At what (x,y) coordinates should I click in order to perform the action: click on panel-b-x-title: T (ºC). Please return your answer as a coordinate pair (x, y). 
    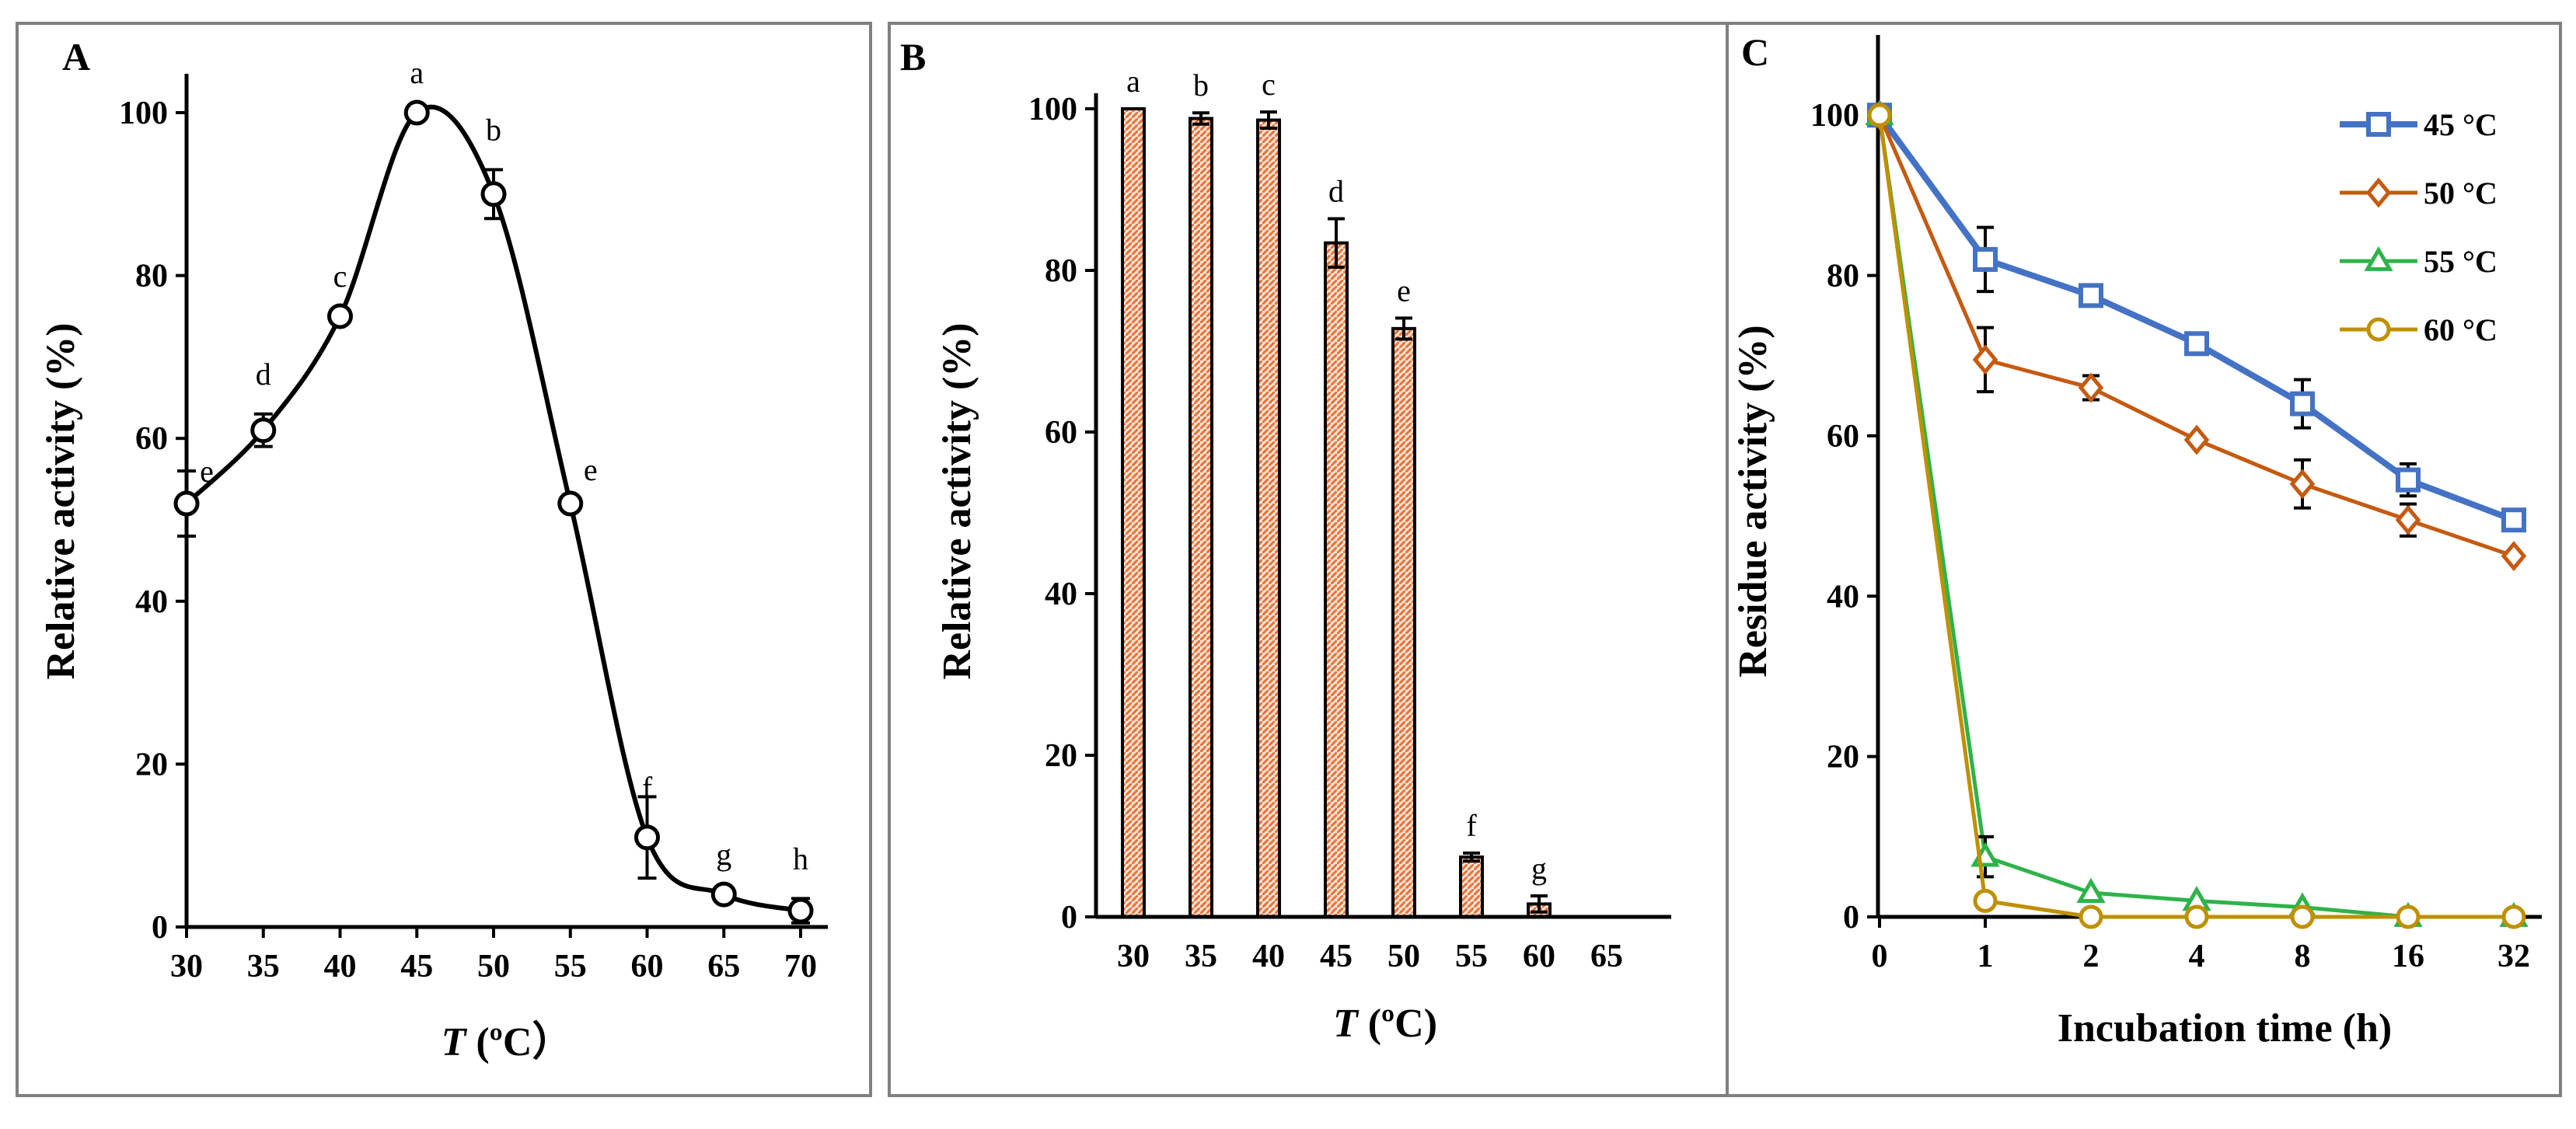
    Looking at the image, I should click on (1385, 1024).